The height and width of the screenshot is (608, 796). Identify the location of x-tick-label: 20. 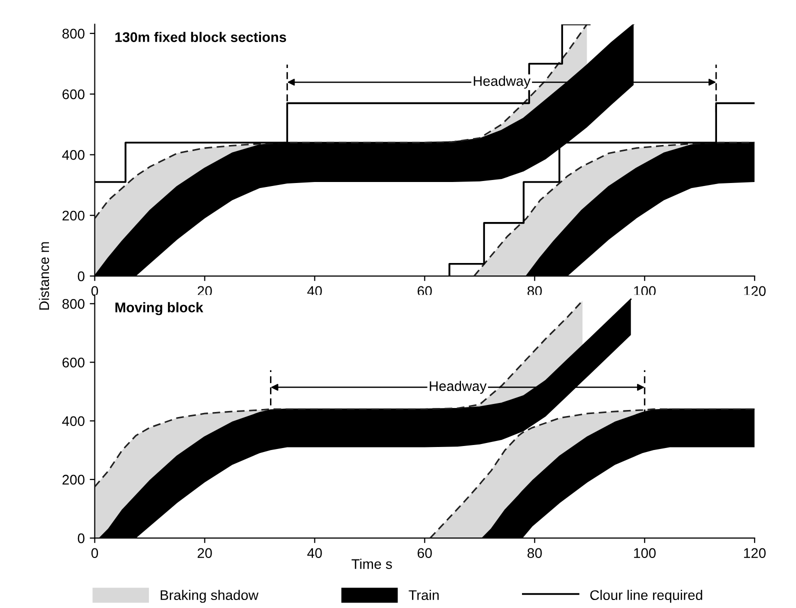
(205, 553).